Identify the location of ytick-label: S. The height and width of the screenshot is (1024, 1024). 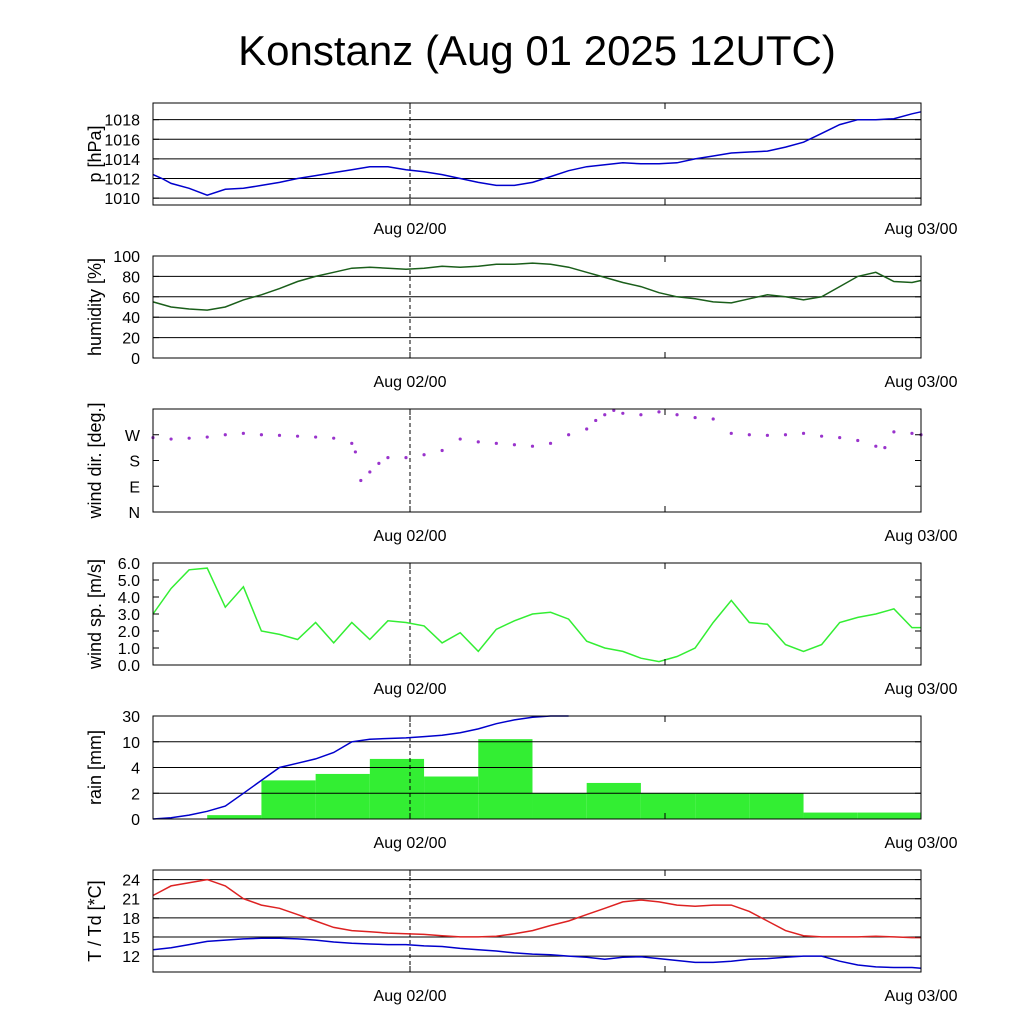
(134, 462).